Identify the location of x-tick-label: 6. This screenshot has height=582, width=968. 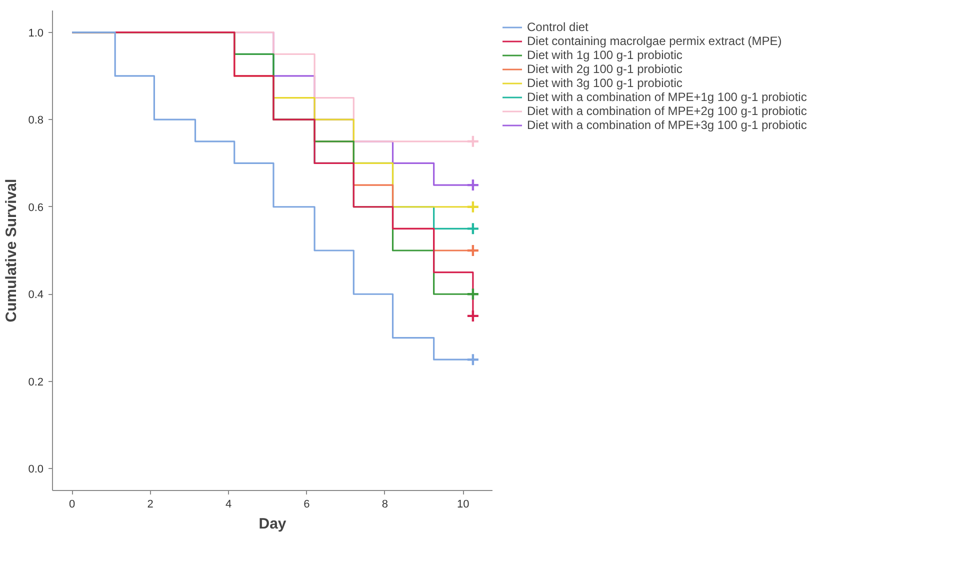
(307, 504).